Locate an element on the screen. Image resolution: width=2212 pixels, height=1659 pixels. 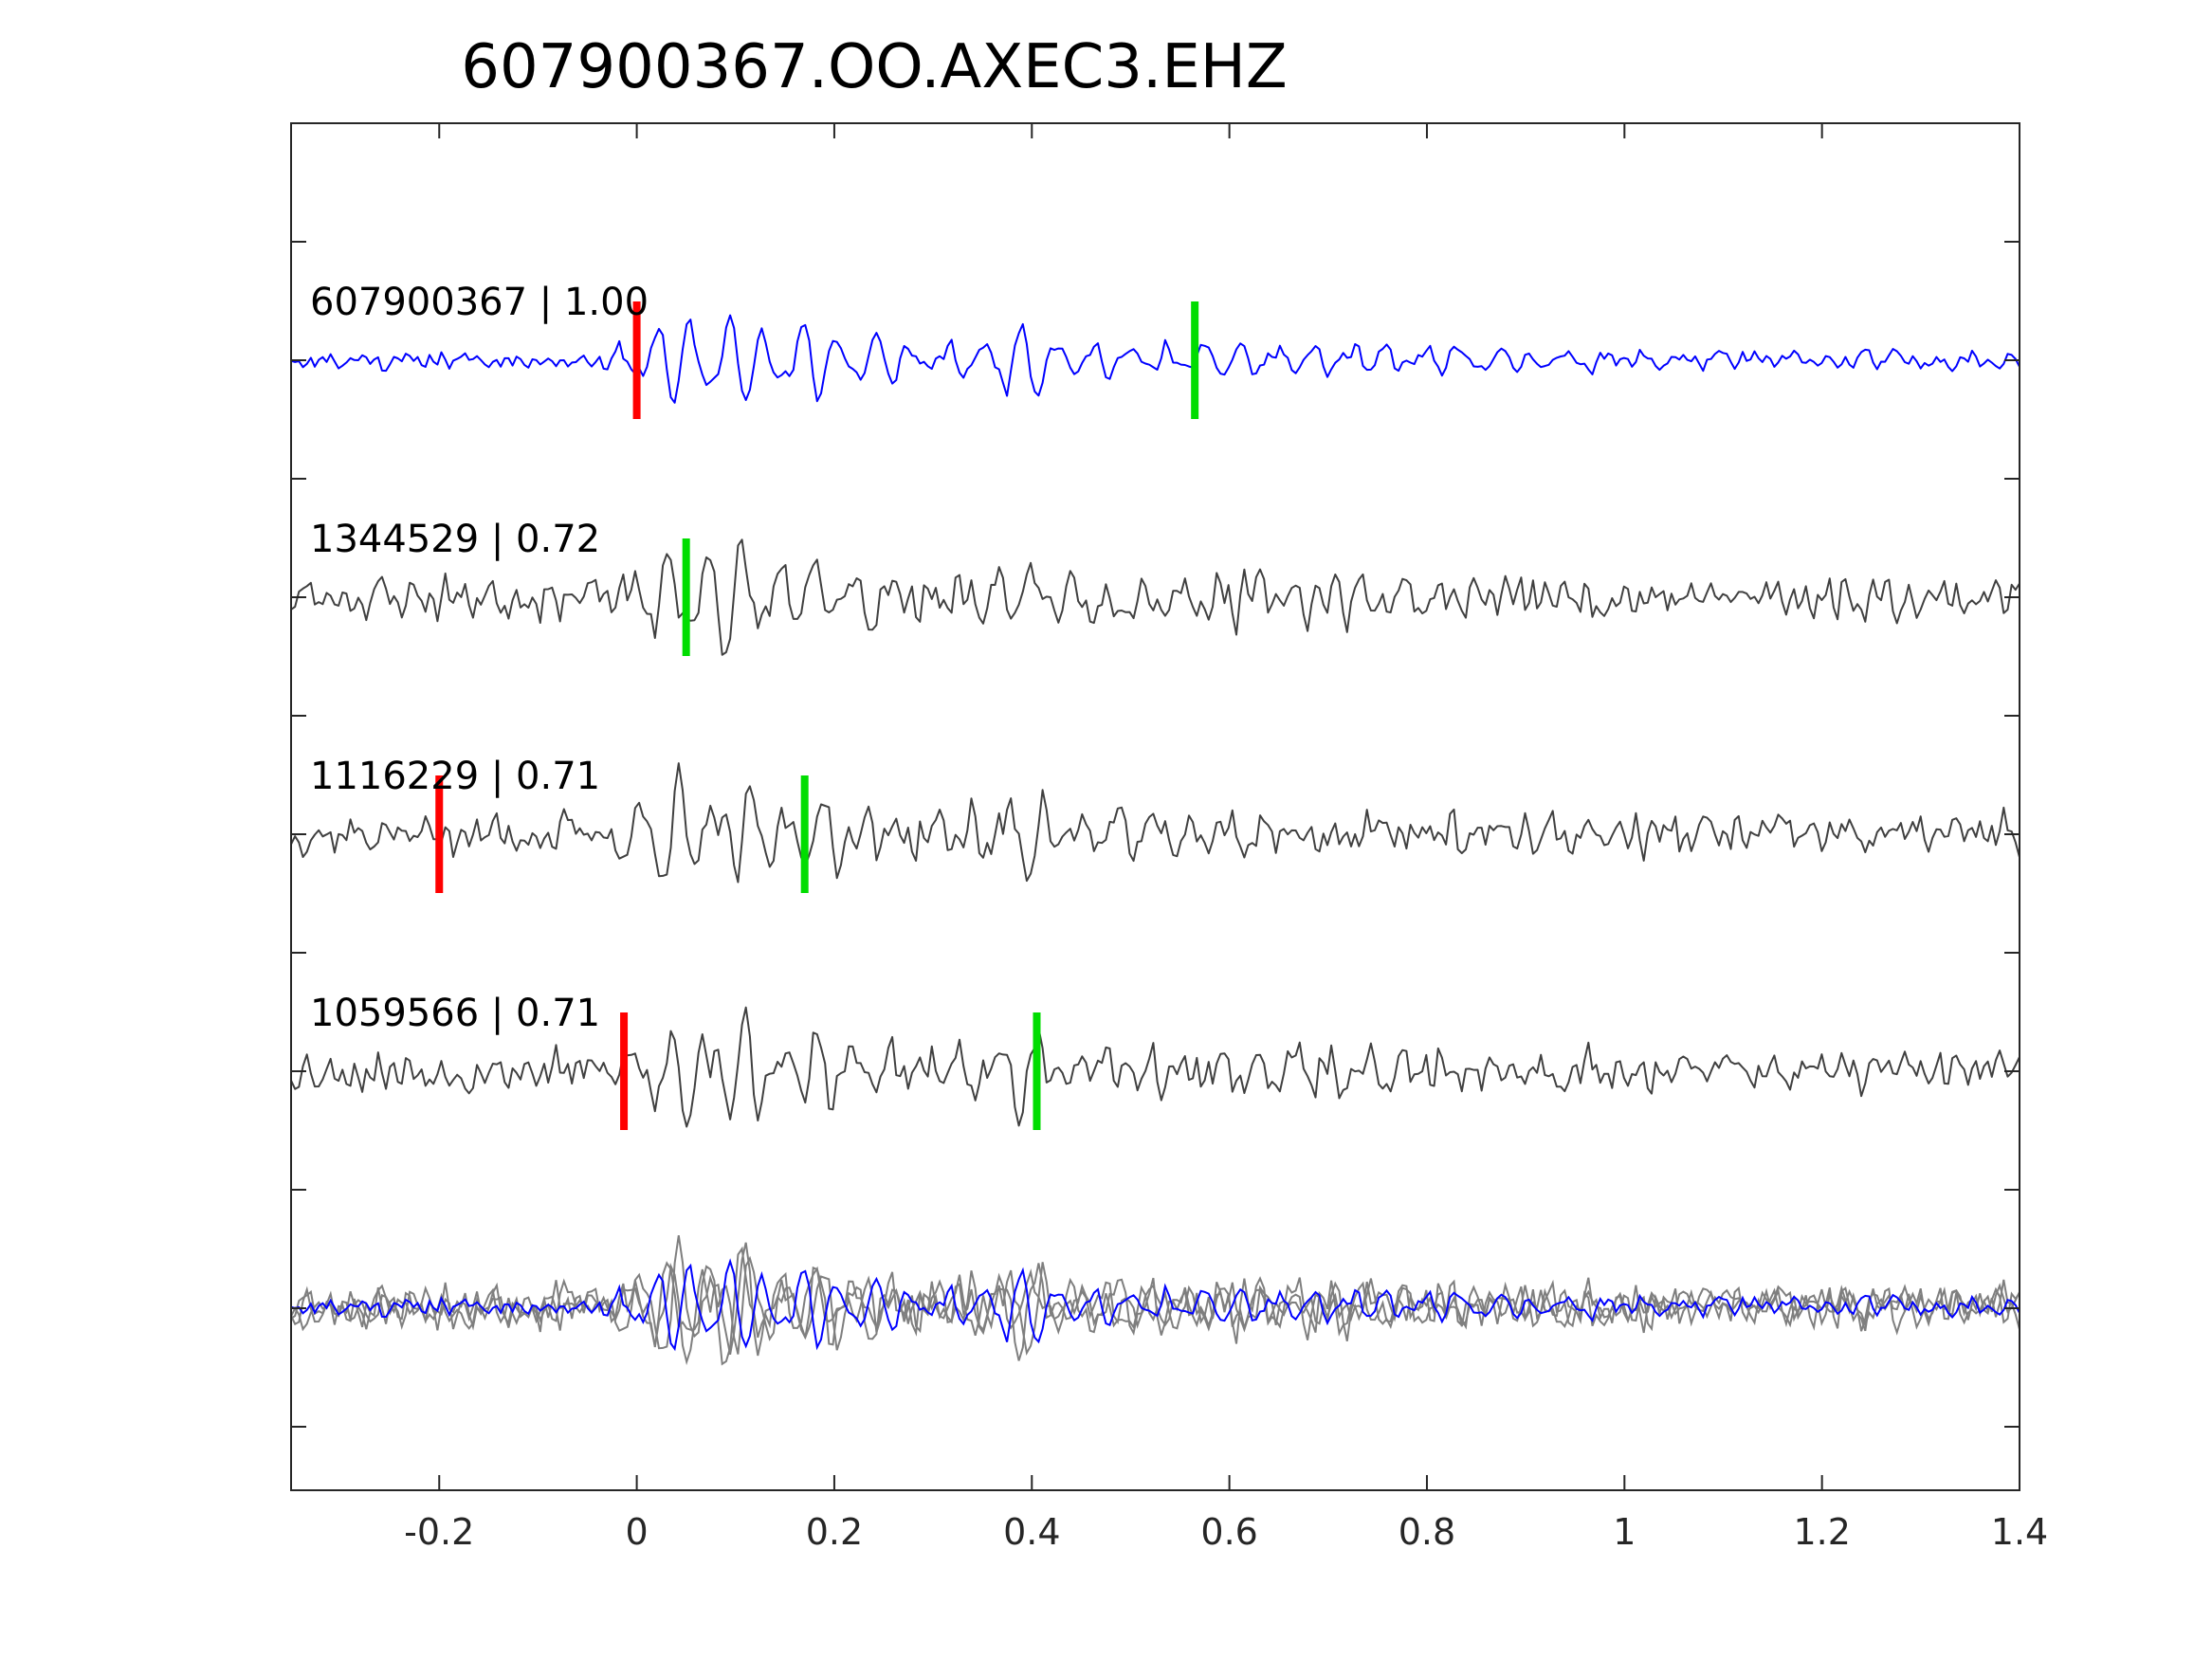
x-tick-label: 1 is located at coordinates (1624, 1532).